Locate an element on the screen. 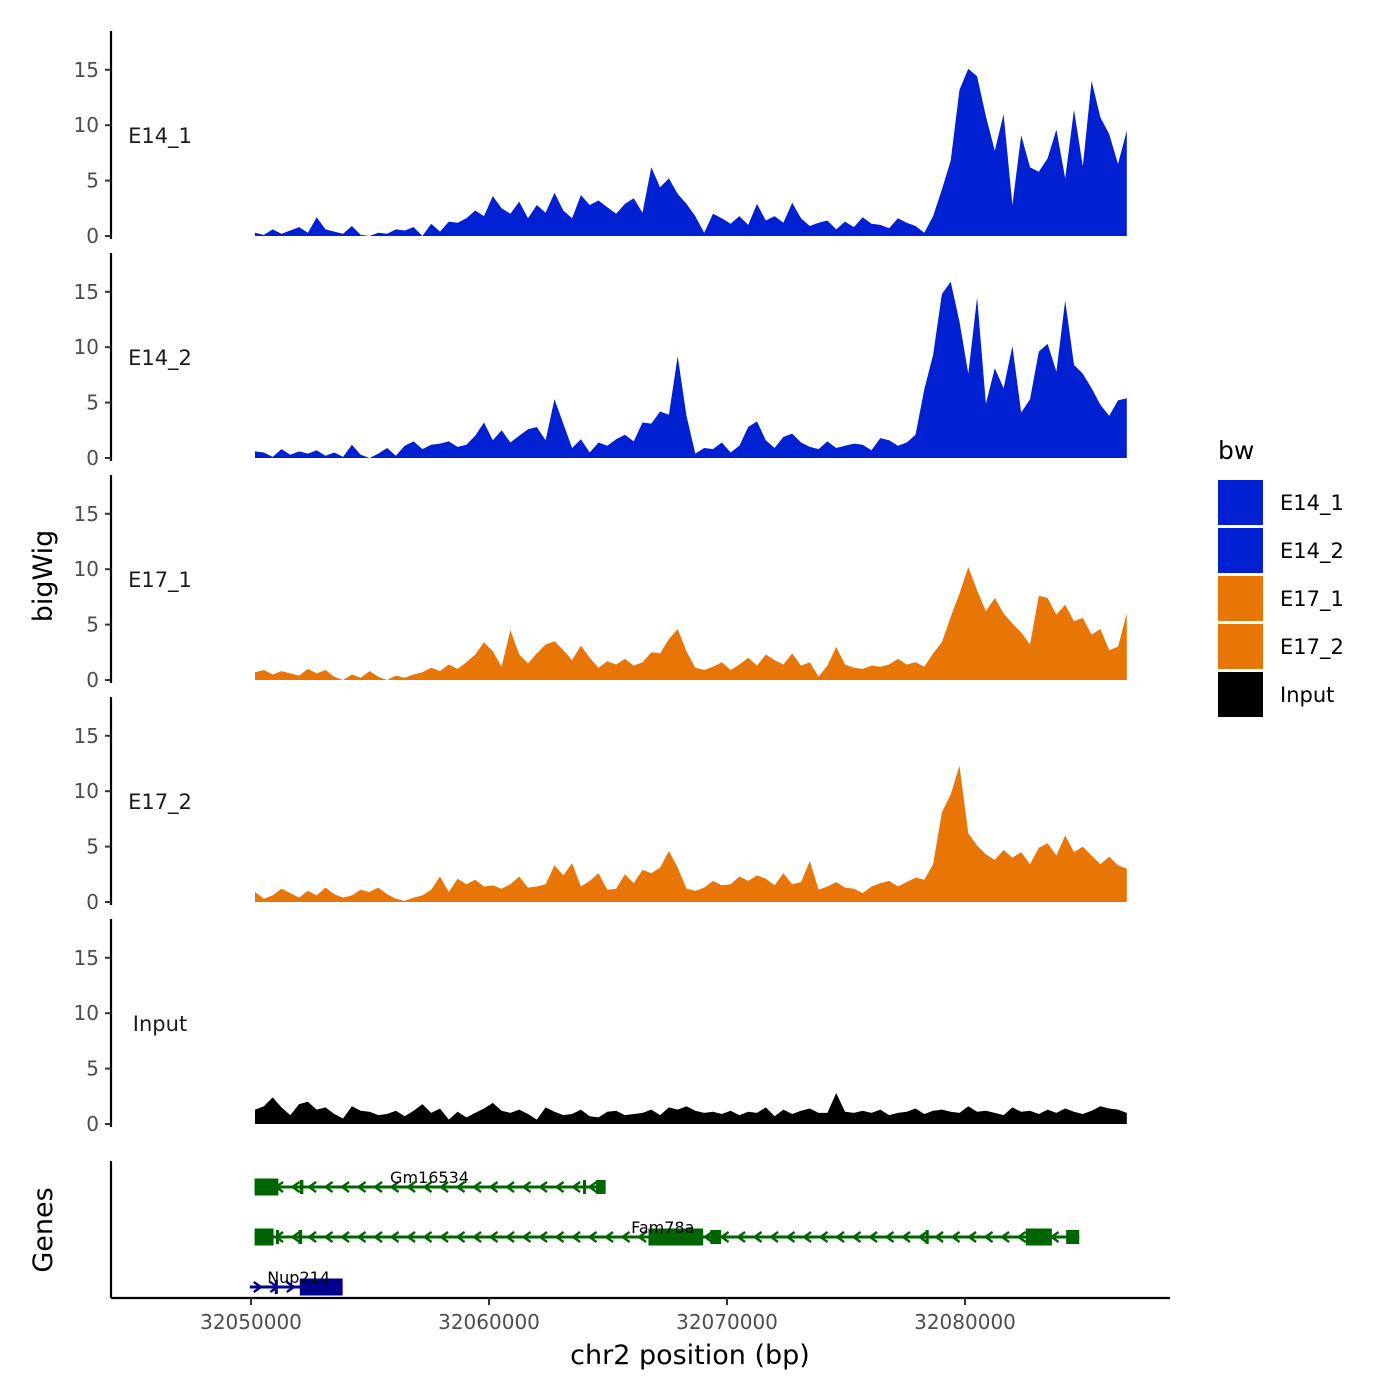 The height and width of the screenshot is (1400, 1400). y-tick-label-input-10: 10 is located at coordinates (86, 1013).